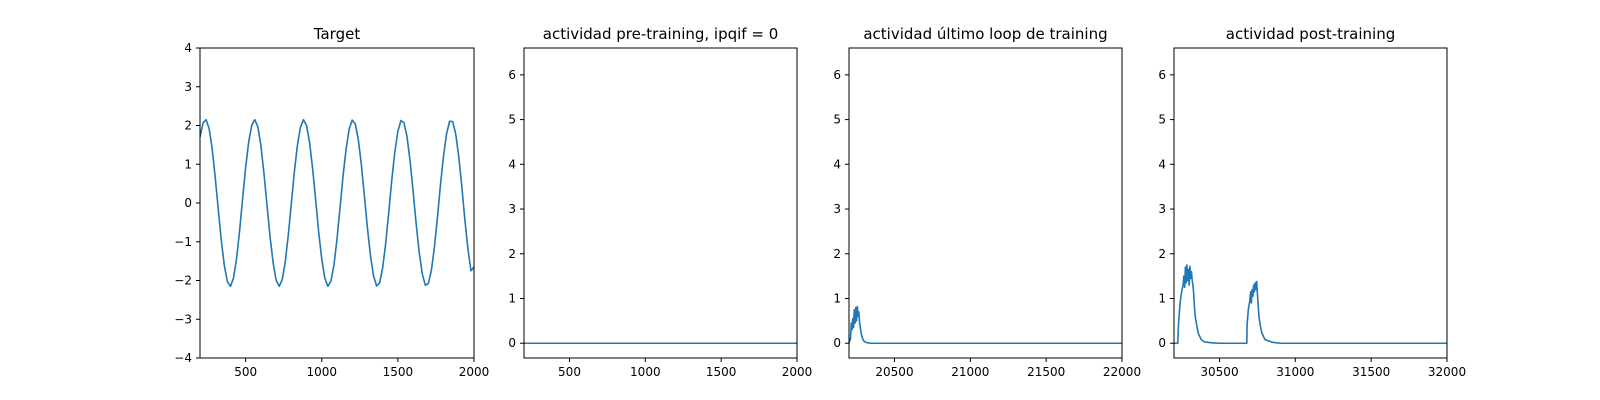  I want to click on y-tick-label: −2, so click(183, 281).